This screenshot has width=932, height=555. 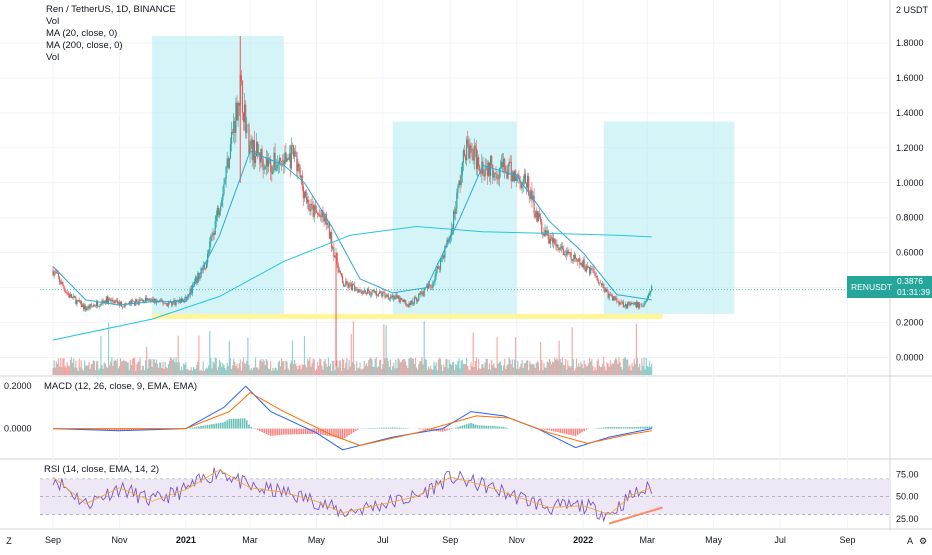 I want to click on bar-countdown: 01:31:39, so click(x=914, y=292).